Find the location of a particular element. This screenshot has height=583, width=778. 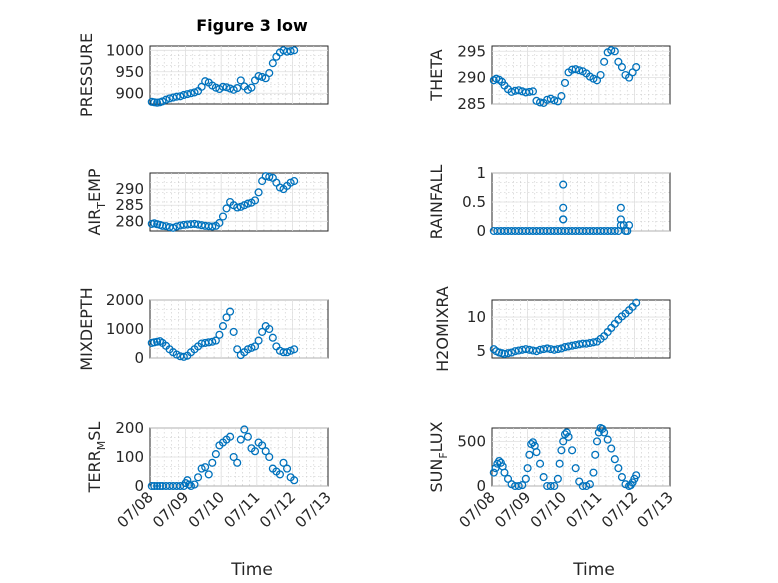

y-axis-label: H2OMIXRA is located at coordinates (442, 329).